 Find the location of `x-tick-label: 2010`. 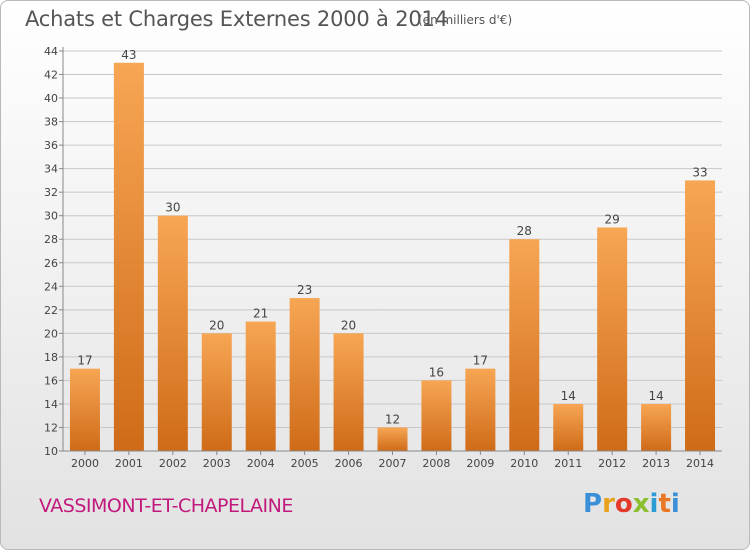

x-tick-label: 2010 is located at coordinates (524, 463).